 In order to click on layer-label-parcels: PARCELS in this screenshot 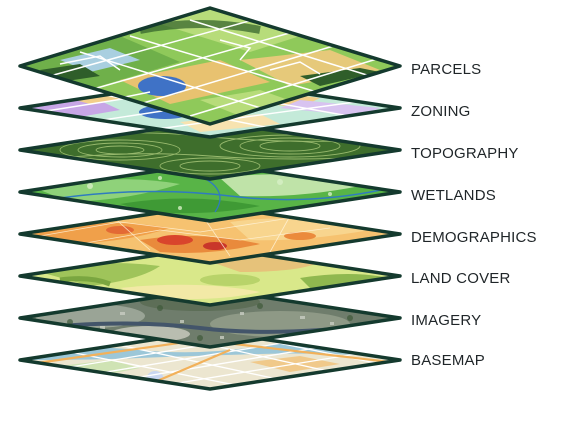, I will do `click(446, 69)`.